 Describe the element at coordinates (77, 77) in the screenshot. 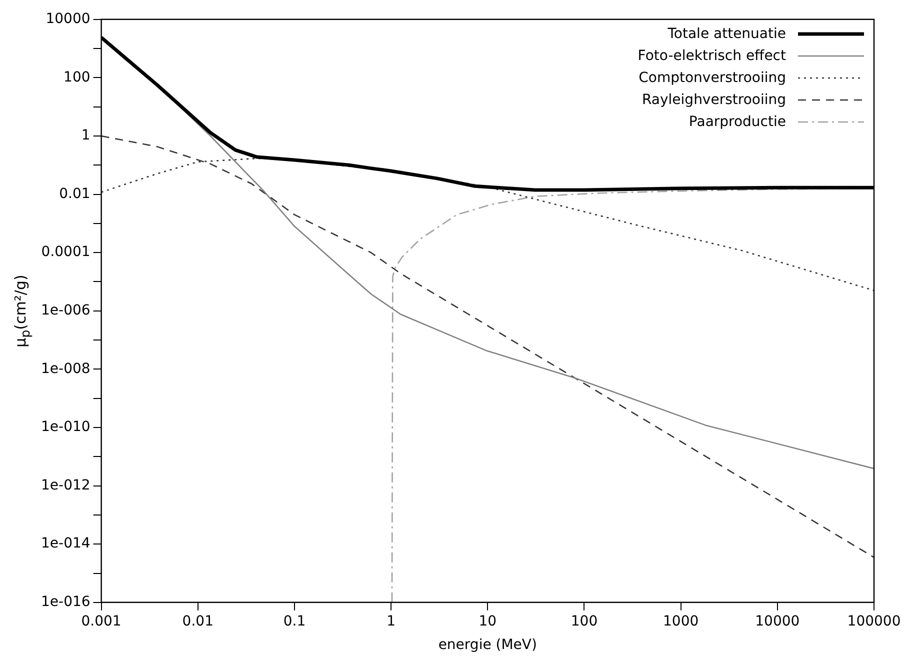

I see `y-tick-label: 100` at that location.